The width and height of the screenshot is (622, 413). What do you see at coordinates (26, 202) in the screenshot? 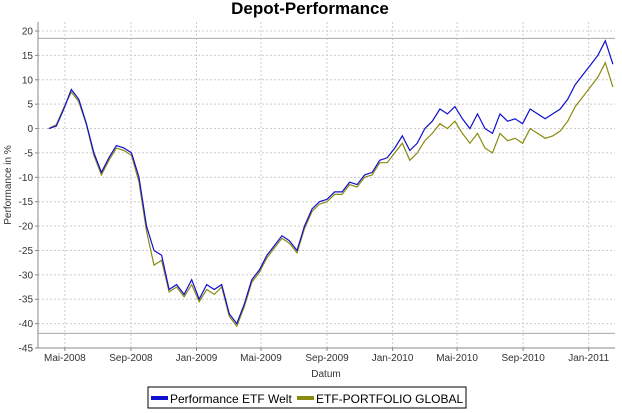
I see `y-tick-label: -15` at bounding box center [26, 202].